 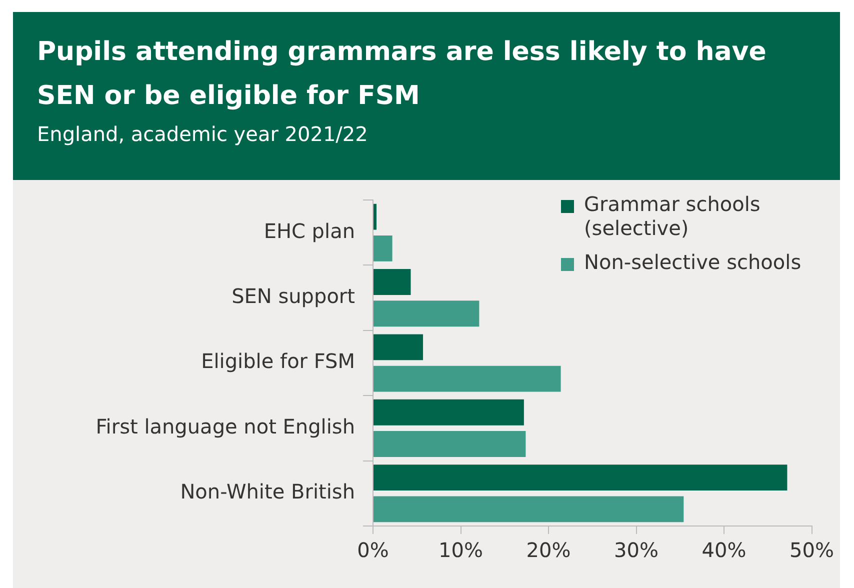 I want to click on chart-title: Pupils attending grammars are less likely to have SEN or be eligible for FSM, so click(x=402, y=74).